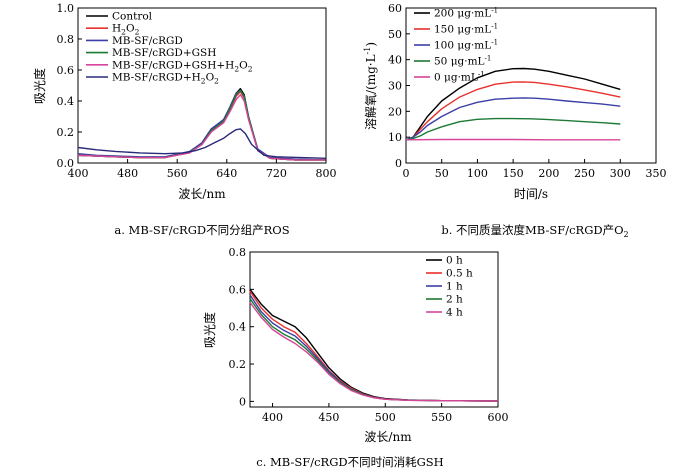 This screenshot has height=472, width=700. I want to click on chart-b-ylabel-tail: ), so click(371, 44).